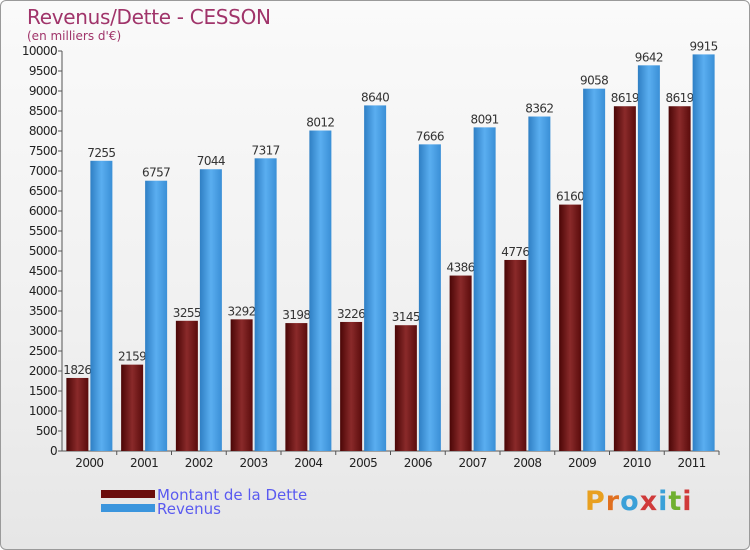  Describe the element at coordinates (43, 151) in the screenshot. I see `y-tick-label: 7500` at that location.